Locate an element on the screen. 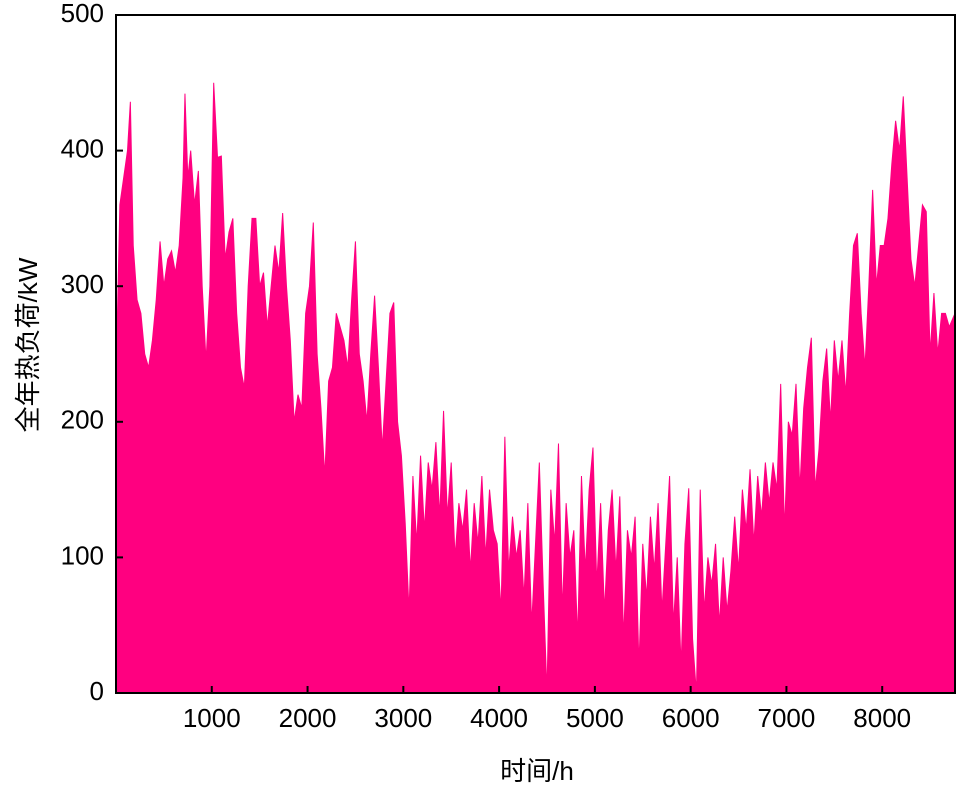 The width and height of the screenshot is (963, 791). y-tick-label: 400 is located at coordinates (82, 148).